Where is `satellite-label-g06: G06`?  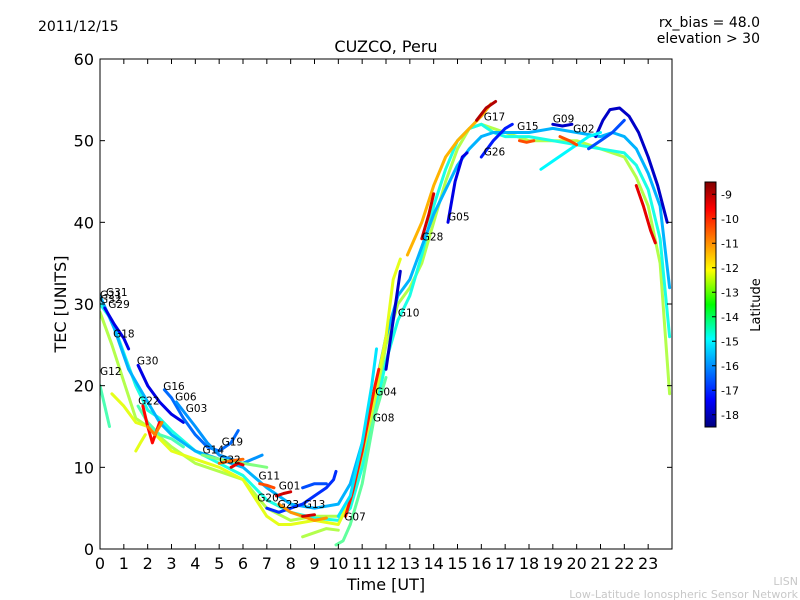
satellite-label-g06: G06 is located at coordinates (186, 397).